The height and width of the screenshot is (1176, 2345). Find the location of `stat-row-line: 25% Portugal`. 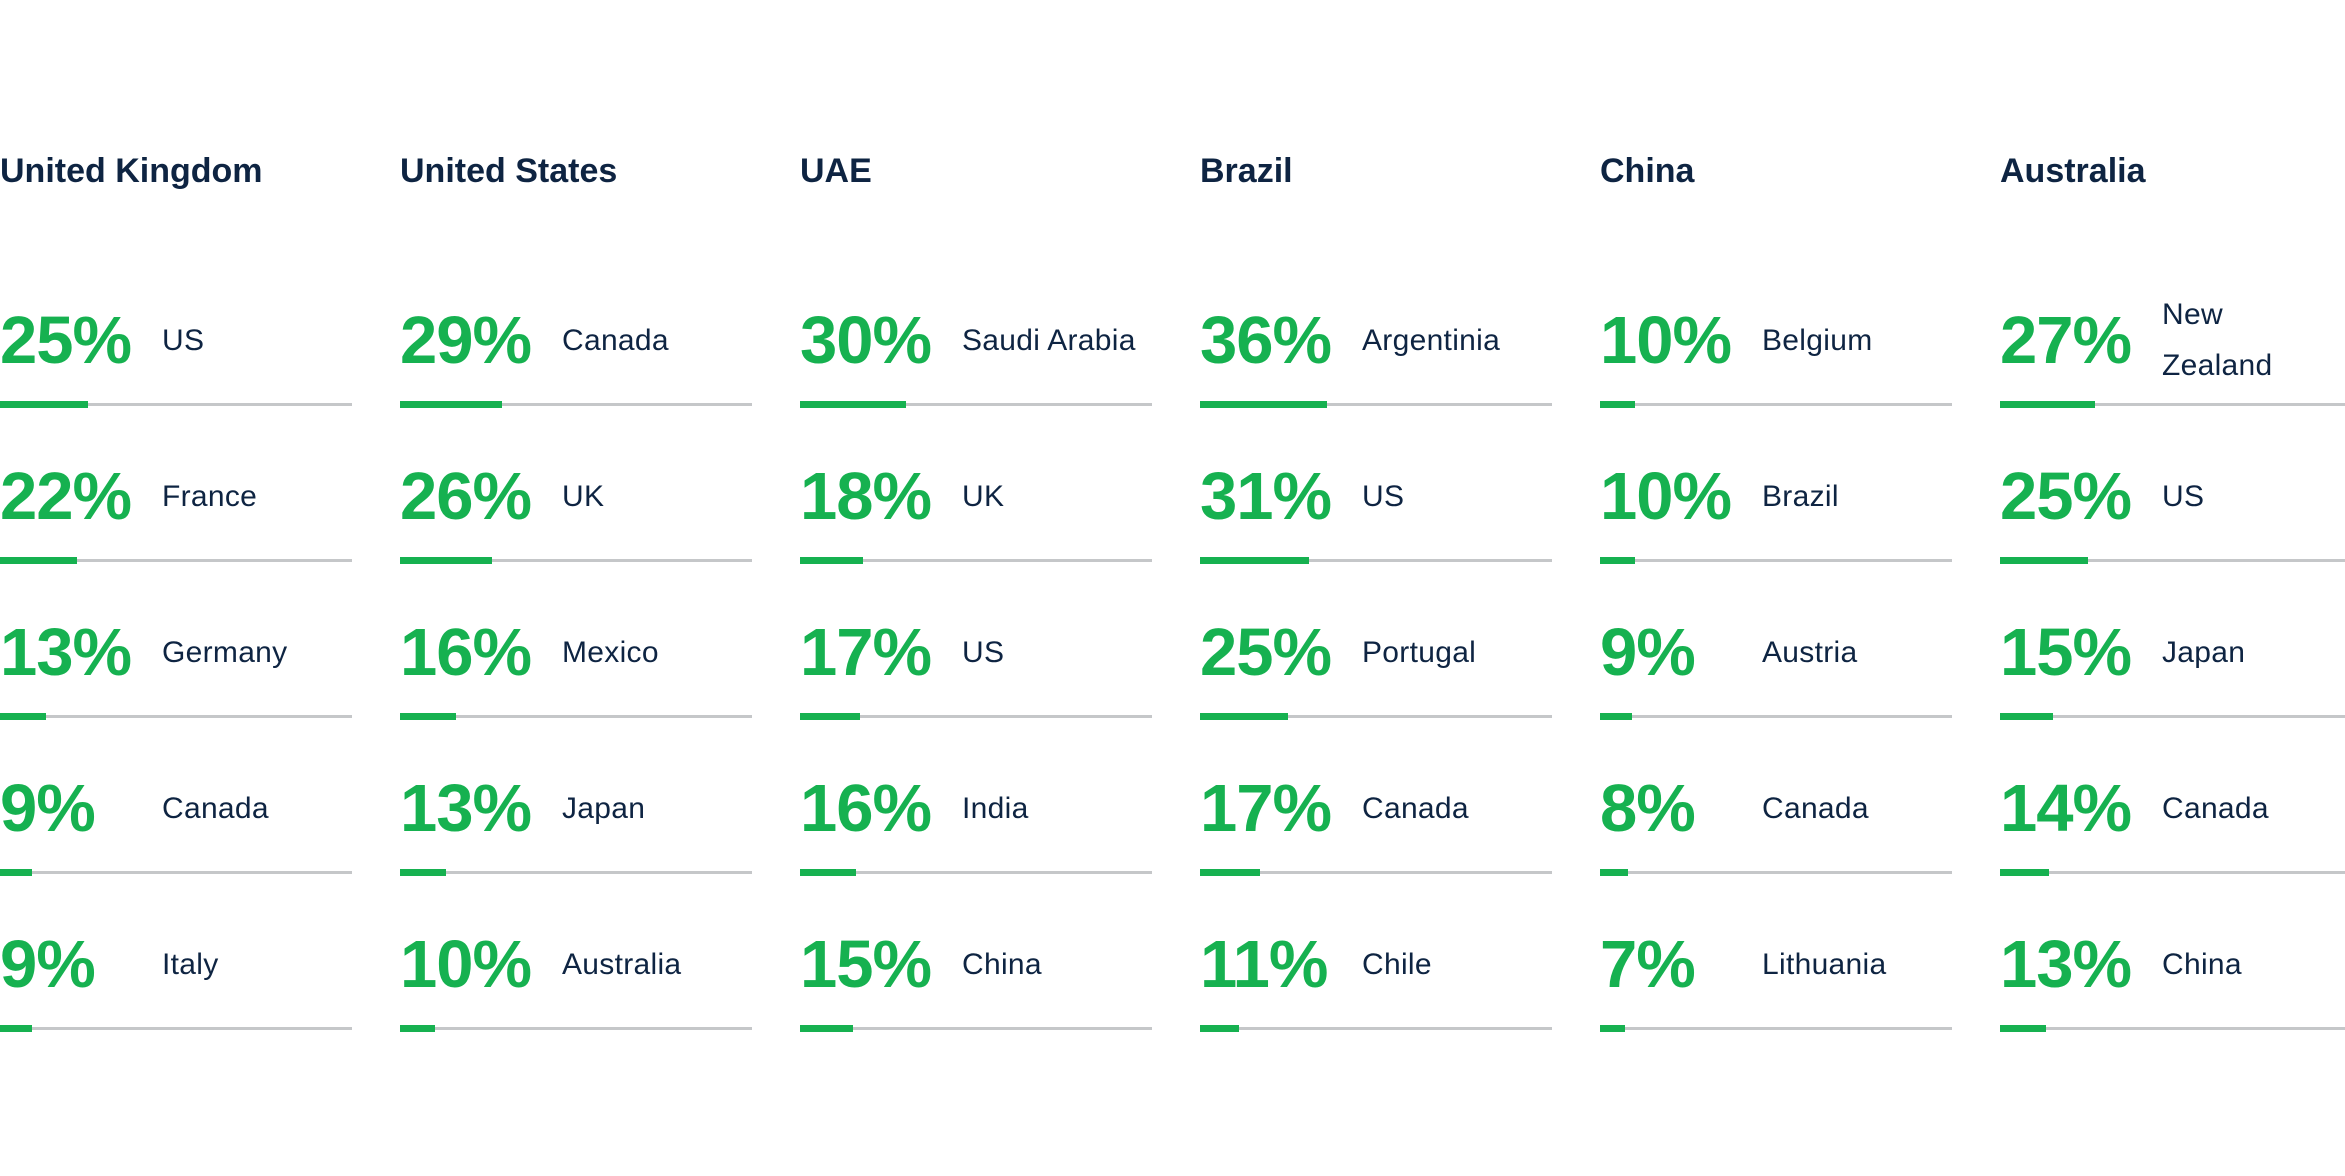

stat-row-line: 25% Portugal is located at coordinates (1400, 652).